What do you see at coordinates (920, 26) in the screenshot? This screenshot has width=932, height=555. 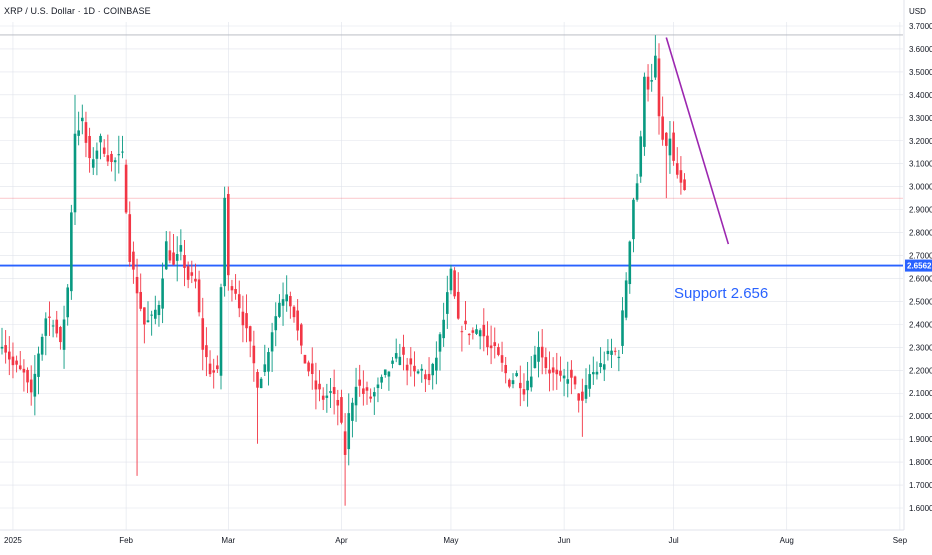 I see `y-tick-label: 3.7000` at bounding box center [920, 26].